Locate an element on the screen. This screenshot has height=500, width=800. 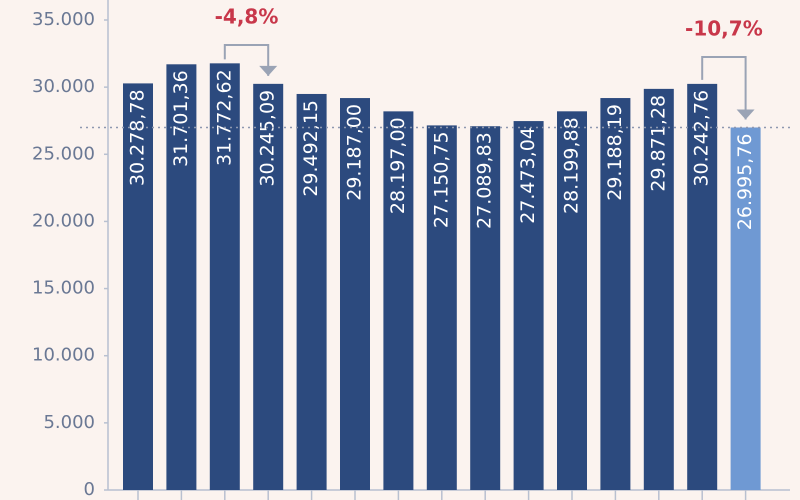
value-label: 27.473,04 is located at coordinates (528, 175).